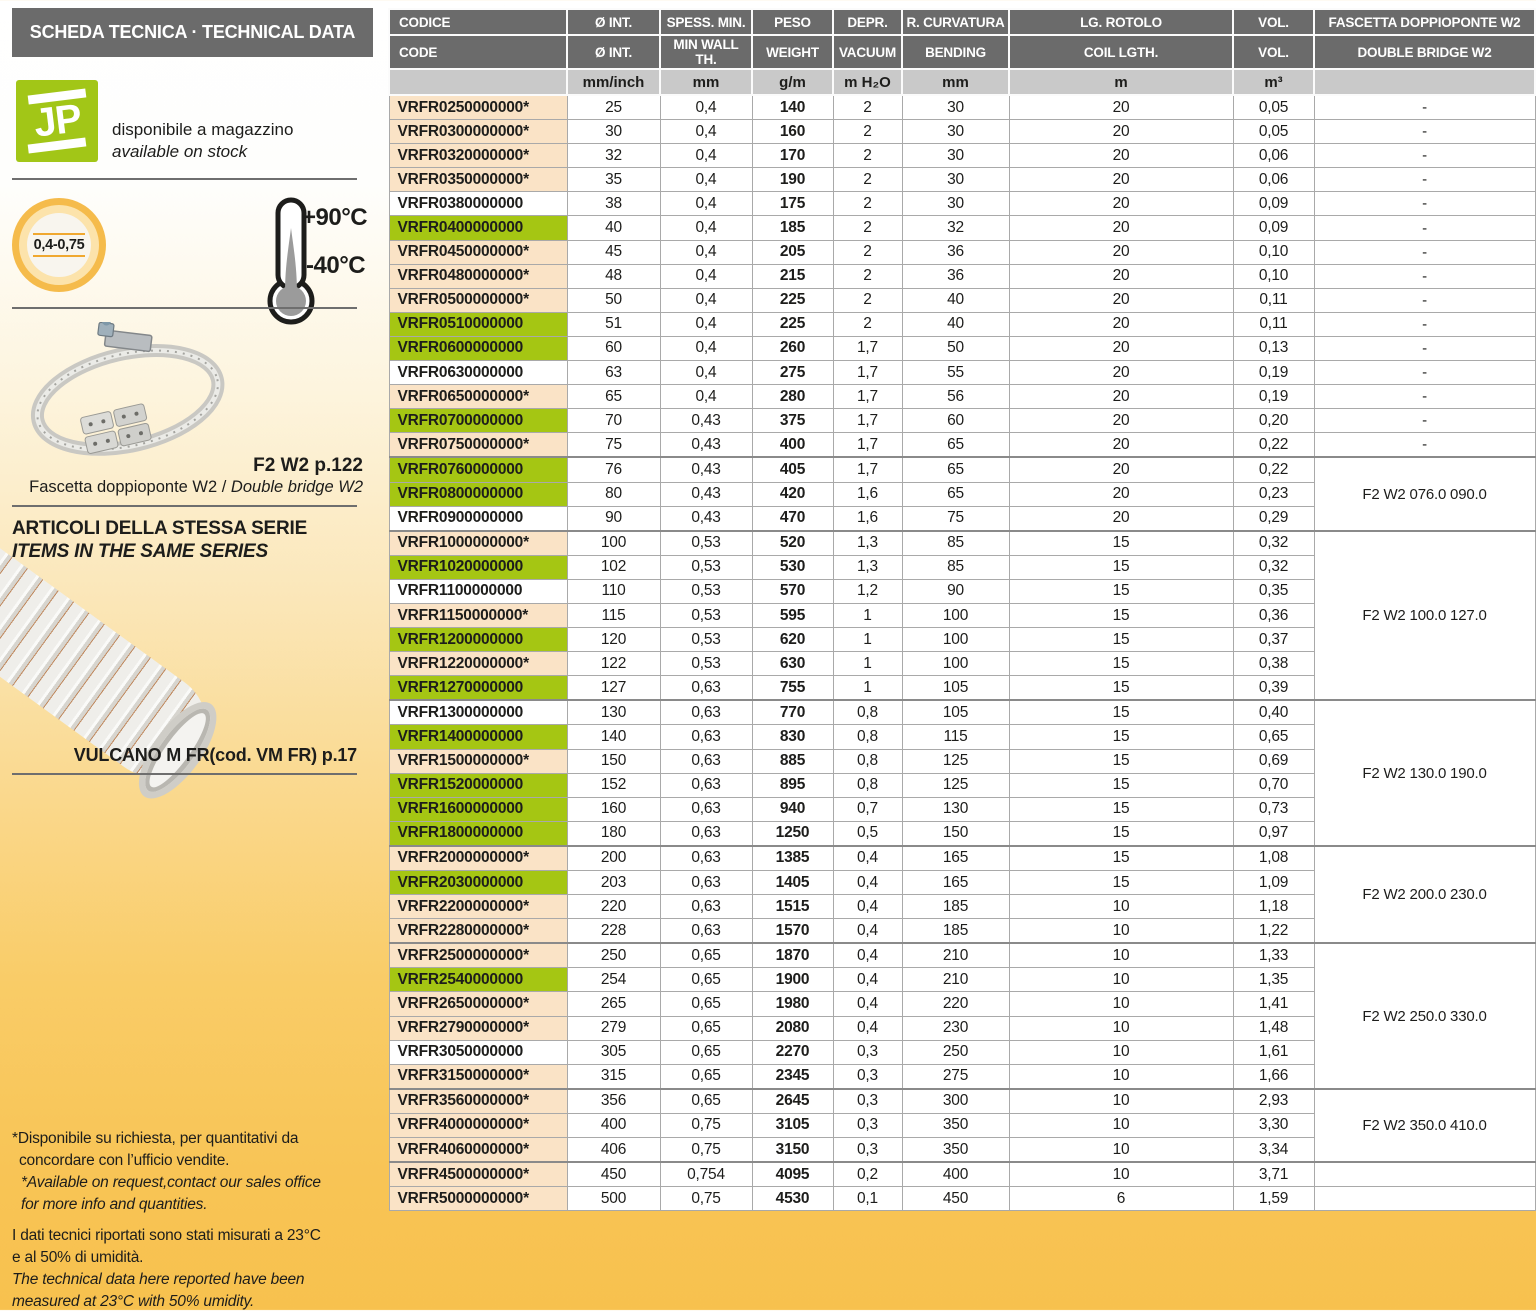 This screenshot has height=1313, width=1536. What do you see at coordinates (478, 591) in the screenshot?
I see `code-cell: VRFR1100000000` at bounding box center [478, 591].